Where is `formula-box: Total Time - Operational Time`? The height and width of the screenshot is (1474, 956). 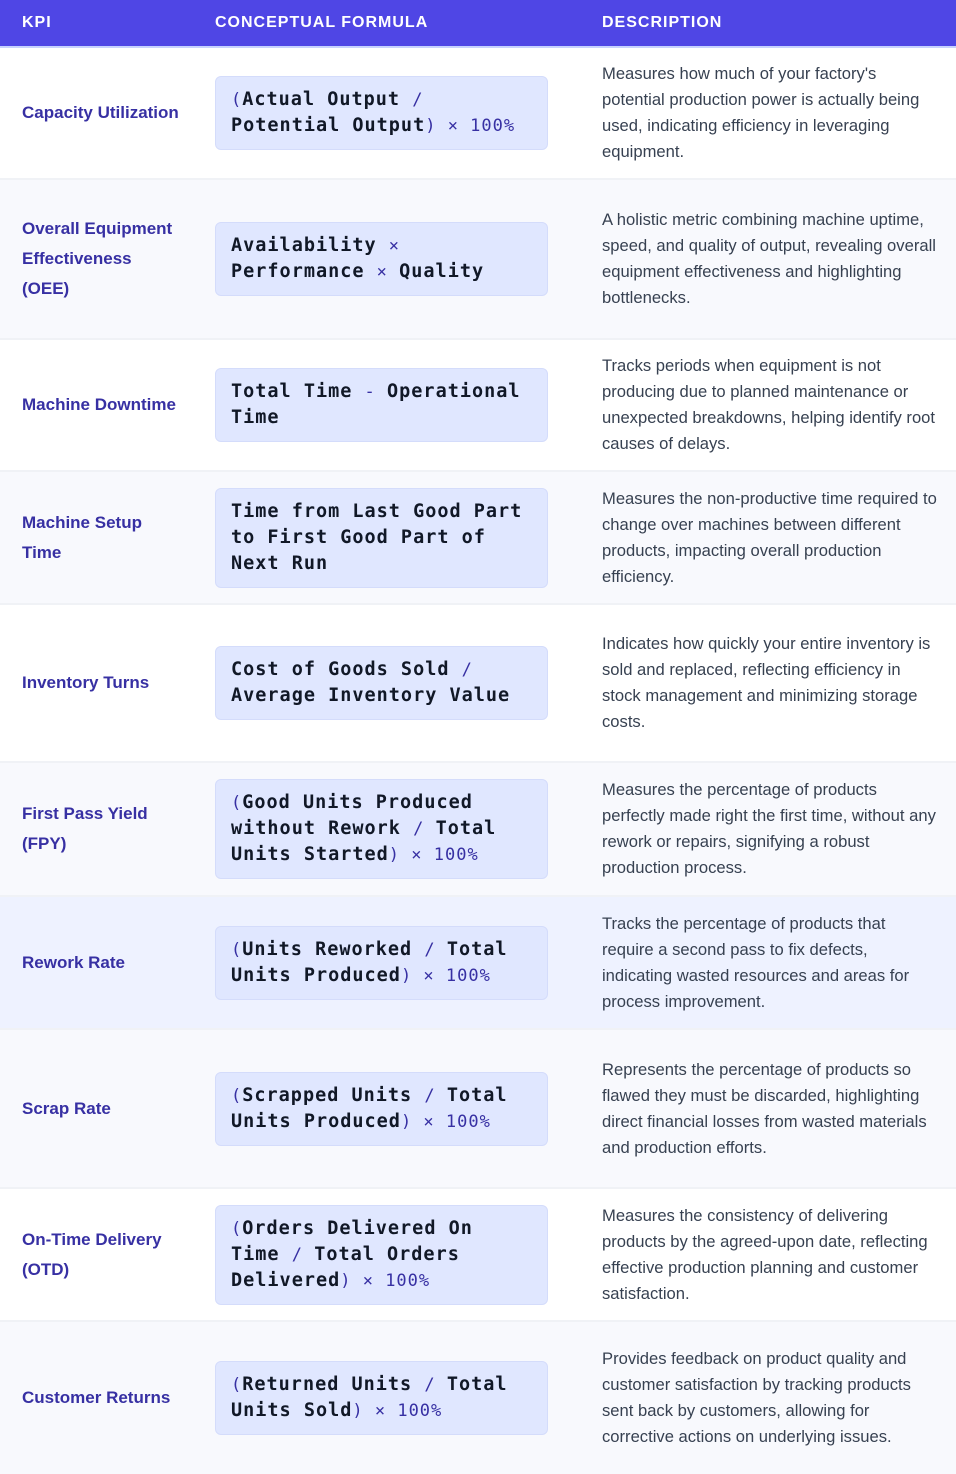 formula-box: Total Time - Operational Time is located at coordinates (381, 405).